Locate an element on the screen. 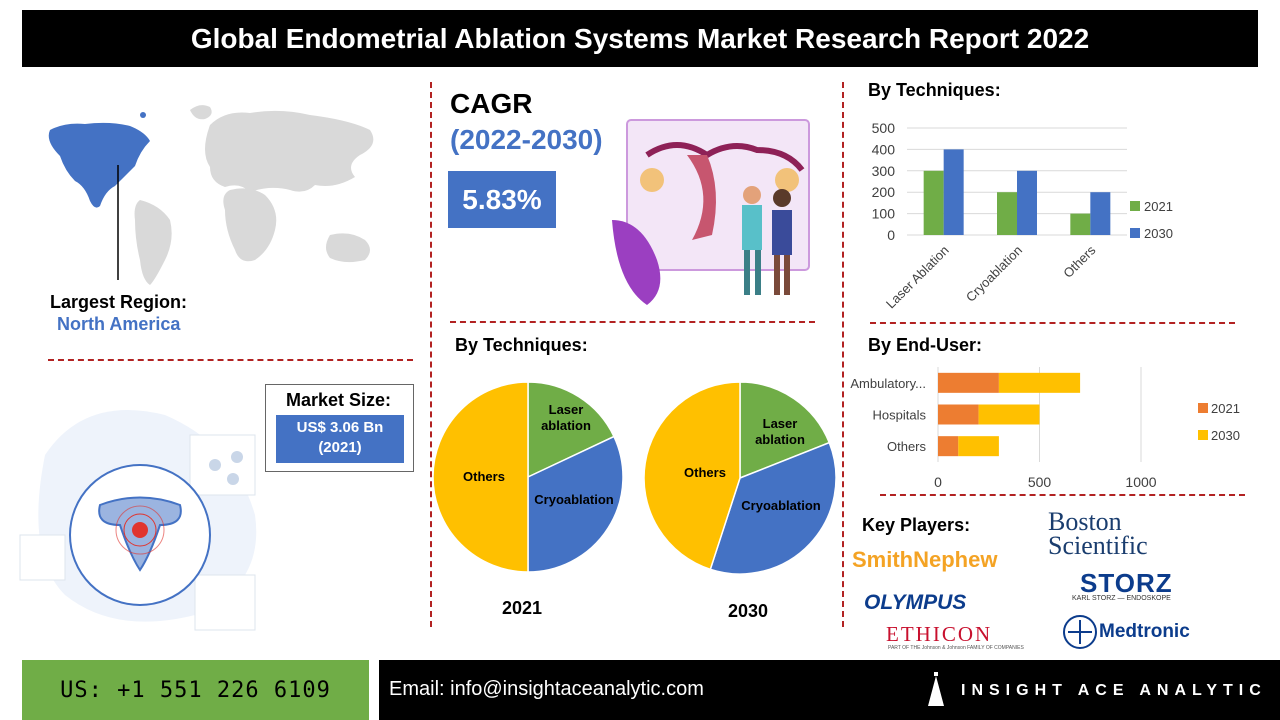  ethicon-logo: ETHICON is located at coordinates (939, 634).